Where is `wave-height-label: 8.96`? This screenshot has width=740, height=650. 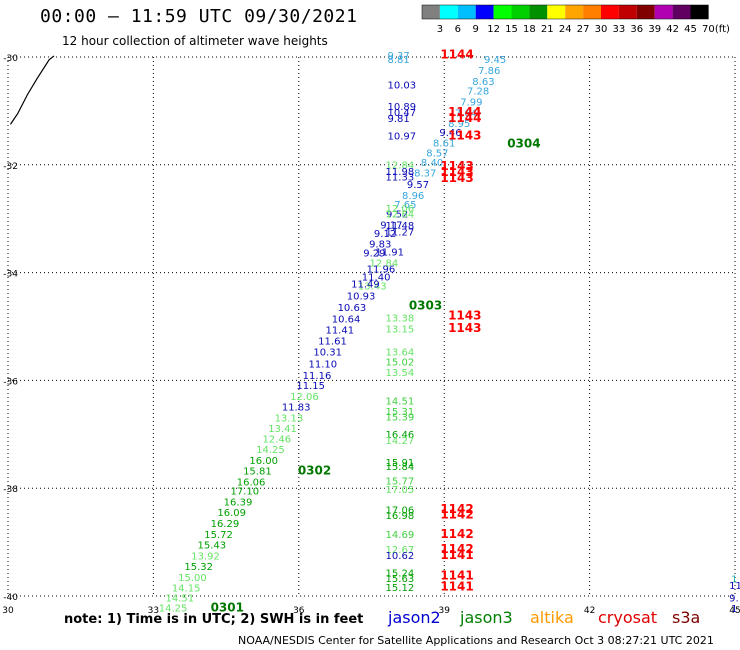 wave-height-label: 8.96 is located at coordinates (413, 196).